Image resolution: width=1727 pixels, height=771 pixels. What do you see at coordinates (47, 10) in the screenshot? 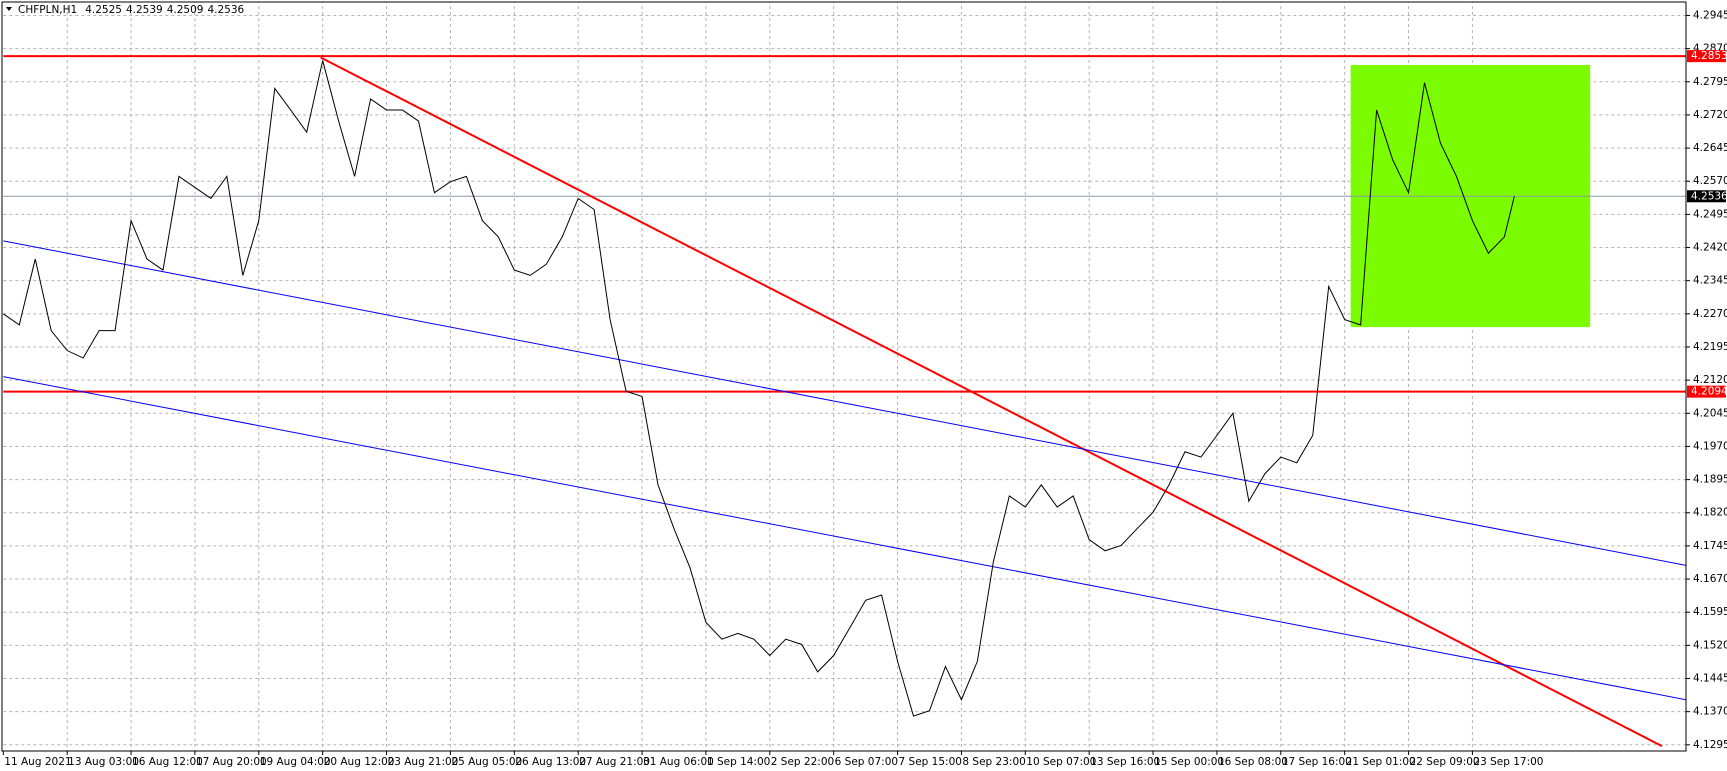
I see `symbol: CHFPLN,H1` at bounding box center [47, 10].